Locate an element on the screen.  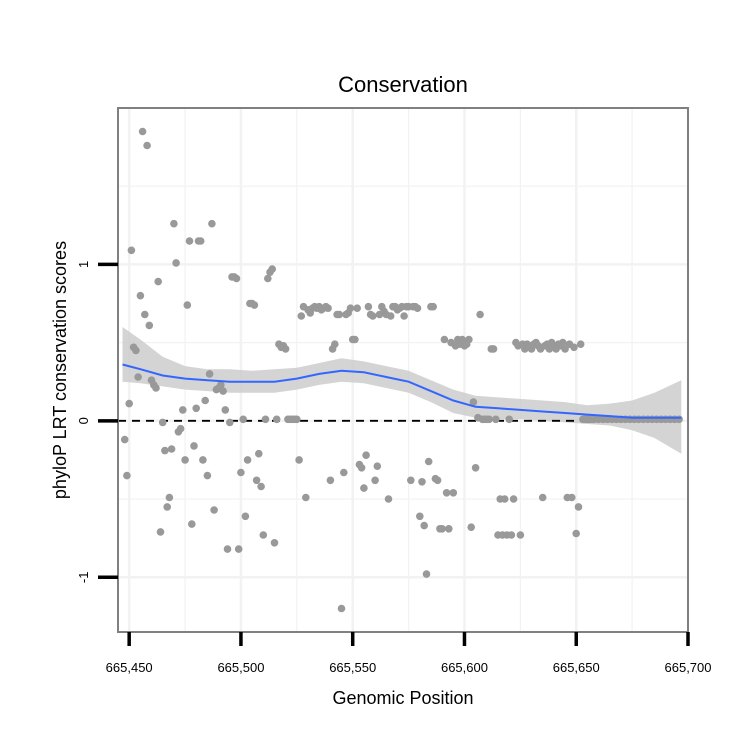
x-tick-label: 665,700 is located at coordinates (688, 667).